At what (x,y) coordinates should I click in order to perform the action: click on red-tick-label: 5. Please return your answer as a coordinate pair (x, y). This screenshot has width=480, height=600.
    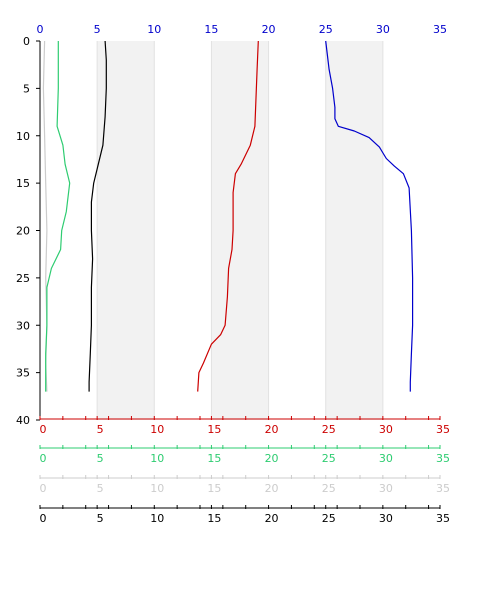
    Looking at the image, I should click on (100, 429).